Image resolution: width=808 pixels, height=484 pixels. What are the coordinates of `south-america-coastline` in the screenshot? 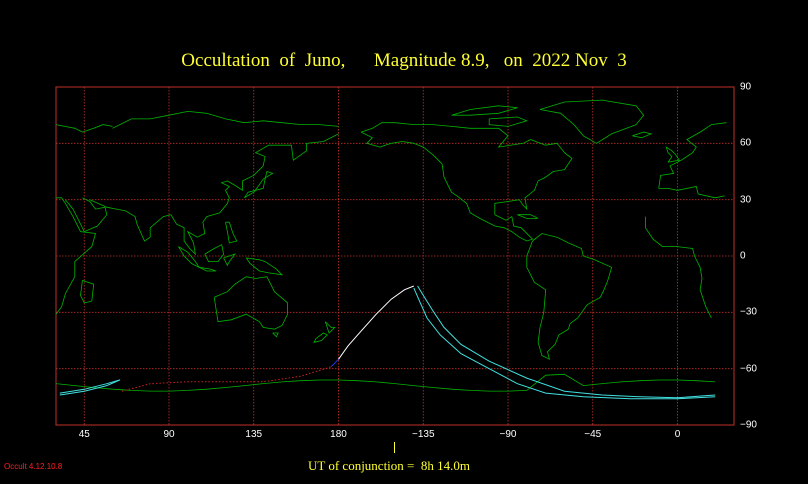 It's located at (569, 297).